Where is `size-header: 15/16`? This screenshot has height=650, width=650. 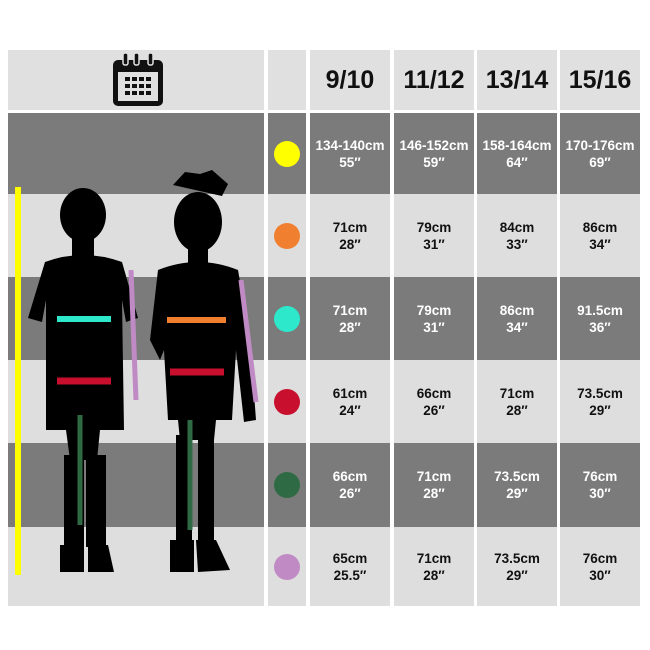
size-header: 15/16 is located at coordinates (600, 80).